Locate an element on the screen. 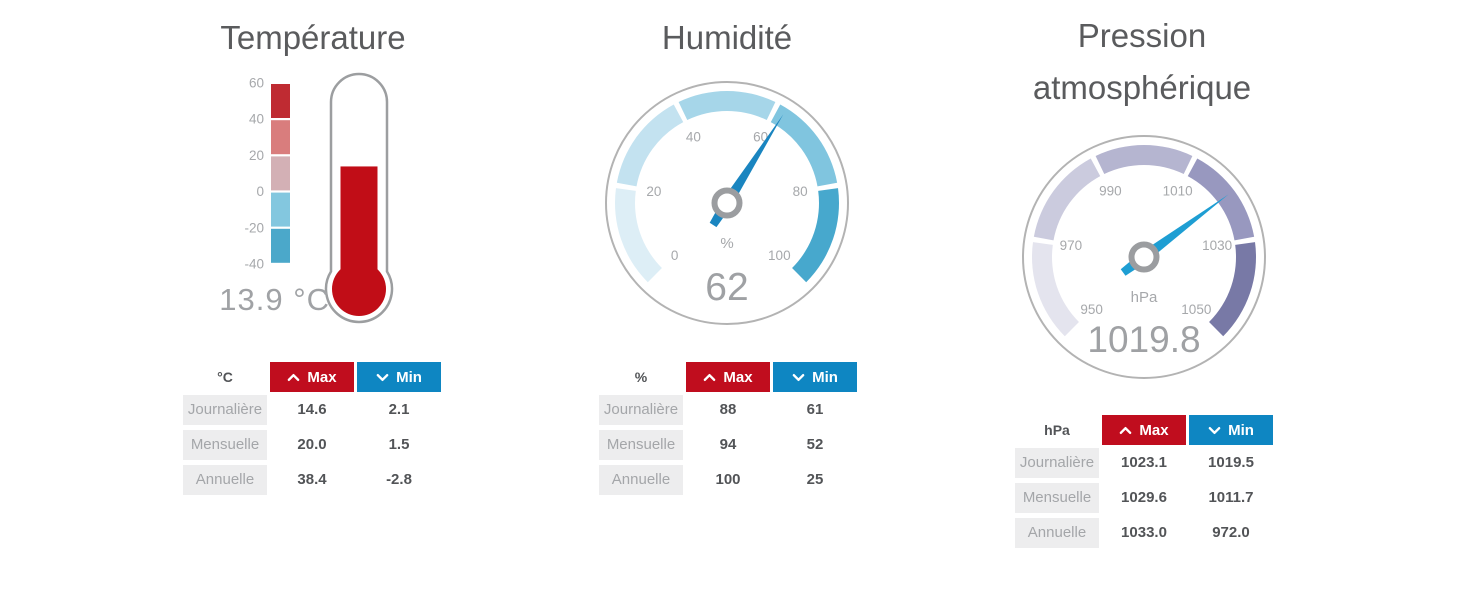 This screenshot has width=1467, height=598. svg-text: 970 is located at coordinates (1071, 245).